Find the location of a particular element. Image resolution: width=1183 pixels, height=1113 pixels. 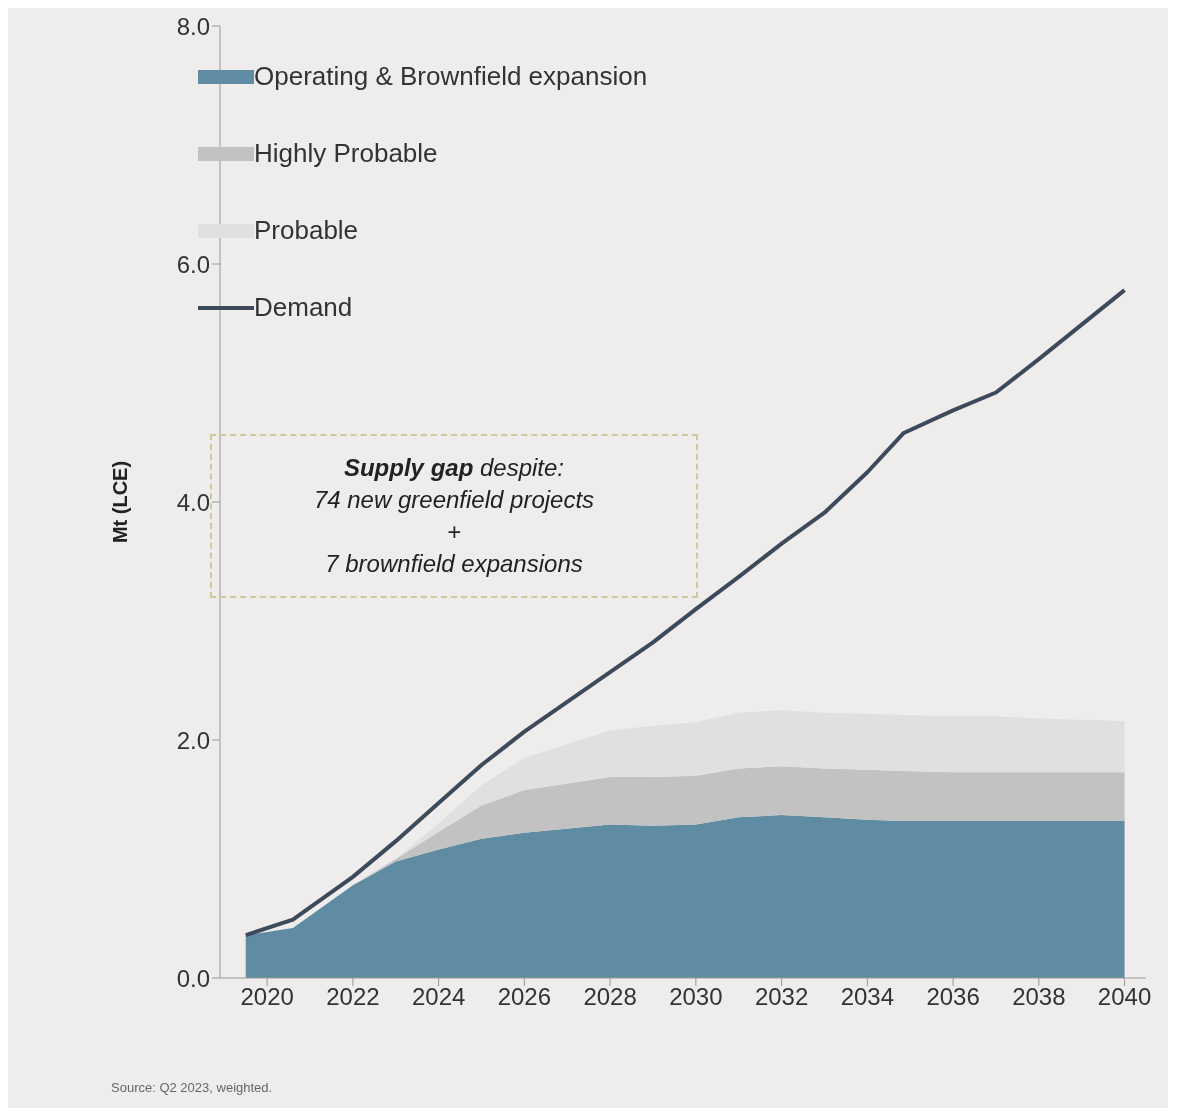

legend-label: Highly Probable is located at coordinates (346, 153).